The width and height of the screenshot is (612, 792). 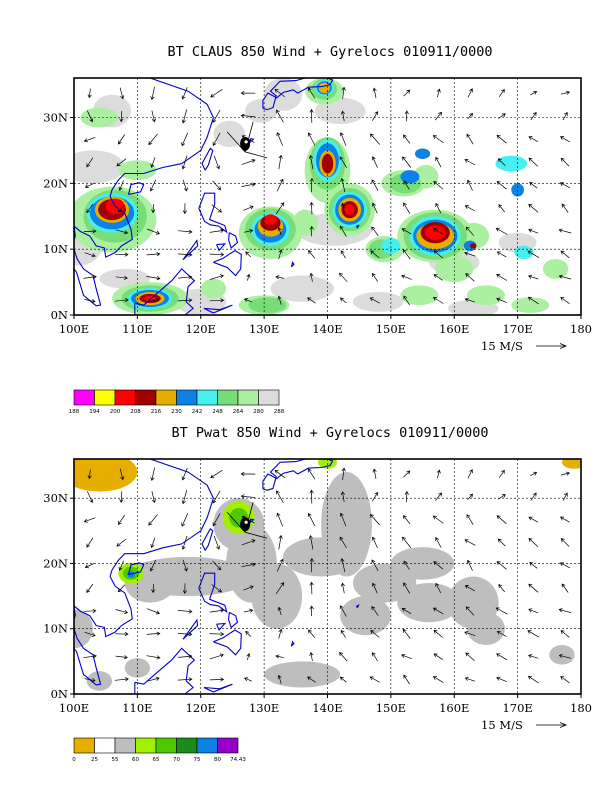 I want to click on colorbar-label: 55, so click(x=115, y=760).